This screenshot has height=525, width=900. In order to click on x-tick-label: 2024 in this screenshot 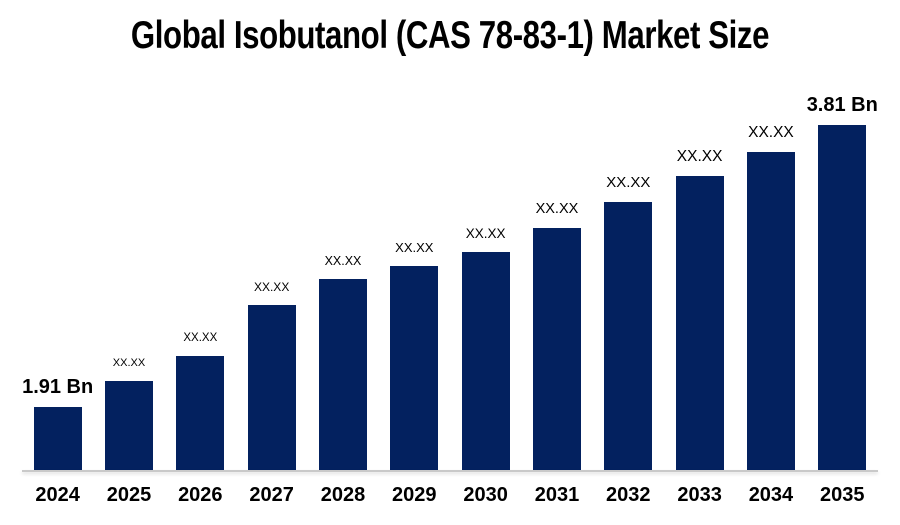, I will do `click(57, 495)`.